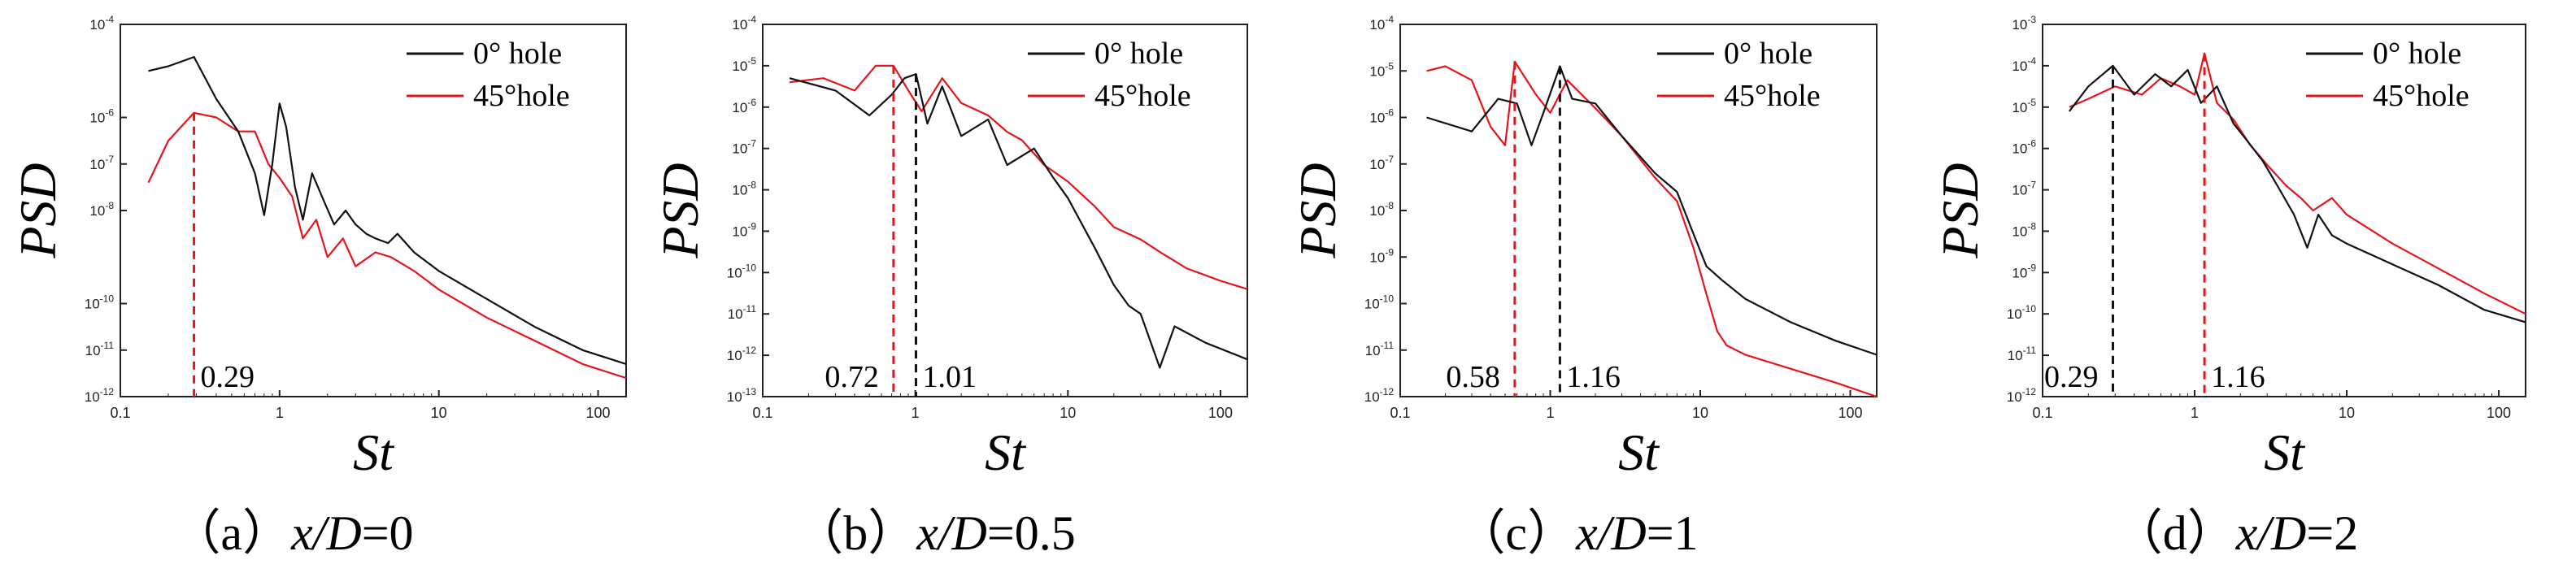 The height and width of the screenshot is (573, 2576). What do you see at coordinates (292, 533) in the screenshot?
I see `panel-caption: （a）x/D=0` at bounding box center [292, 533].